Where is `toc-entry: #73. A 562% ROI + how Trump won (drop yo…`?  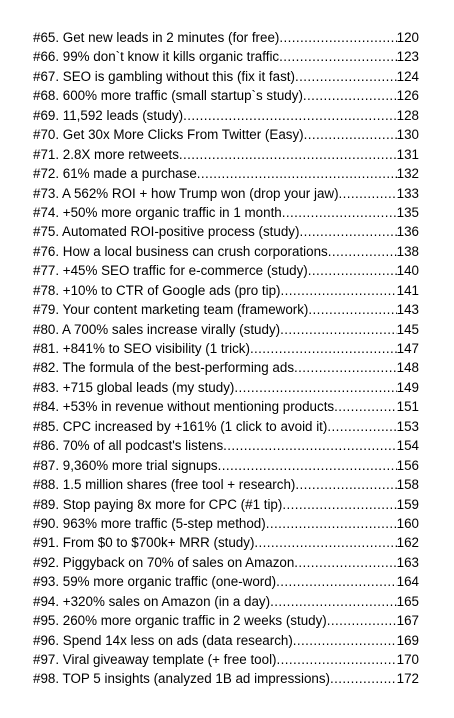 toc-entry: #73. A 562% ROI + how Trump won (drop yo… is located at coordinates (226, 193).